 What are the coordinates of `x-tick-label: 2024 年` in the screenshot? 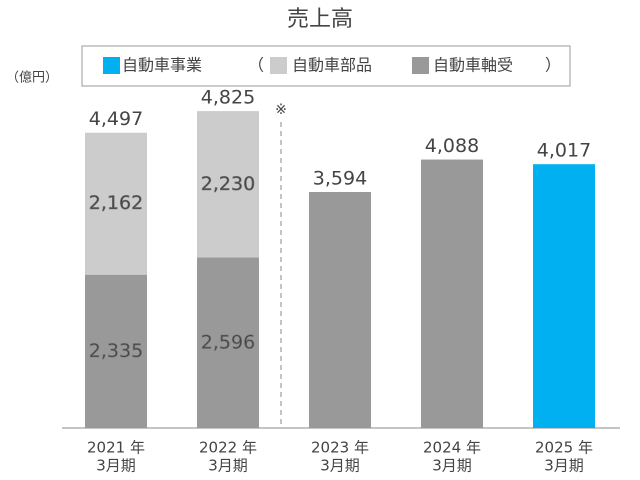 It's located at (452, 448).